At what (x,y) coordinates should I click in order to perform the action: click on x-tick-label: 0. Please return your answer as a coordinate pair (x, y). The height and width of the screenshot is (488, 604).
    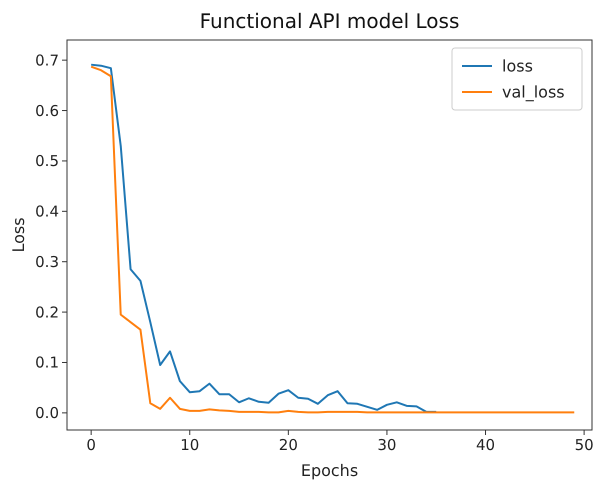
    Looking at the image, I should click on (91, 445).